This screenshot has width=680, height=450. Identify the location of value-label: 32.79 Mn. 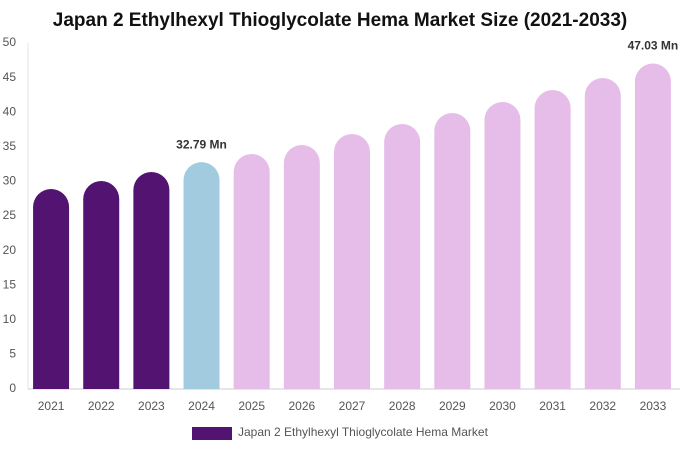
(201, 144).